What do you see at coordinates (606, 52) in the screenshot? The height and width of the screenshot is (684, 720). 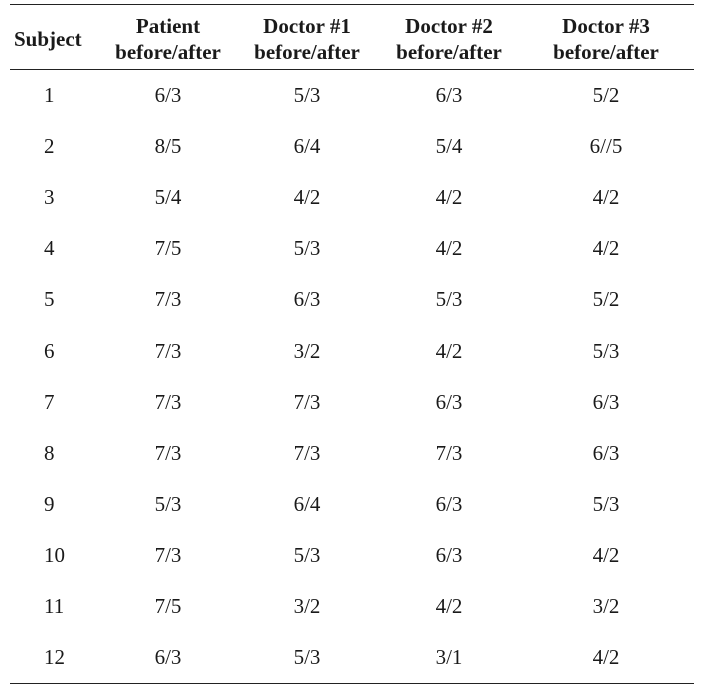 I see `header-doctor-3-subtitle: before/after` at bounding box center [606, 52].